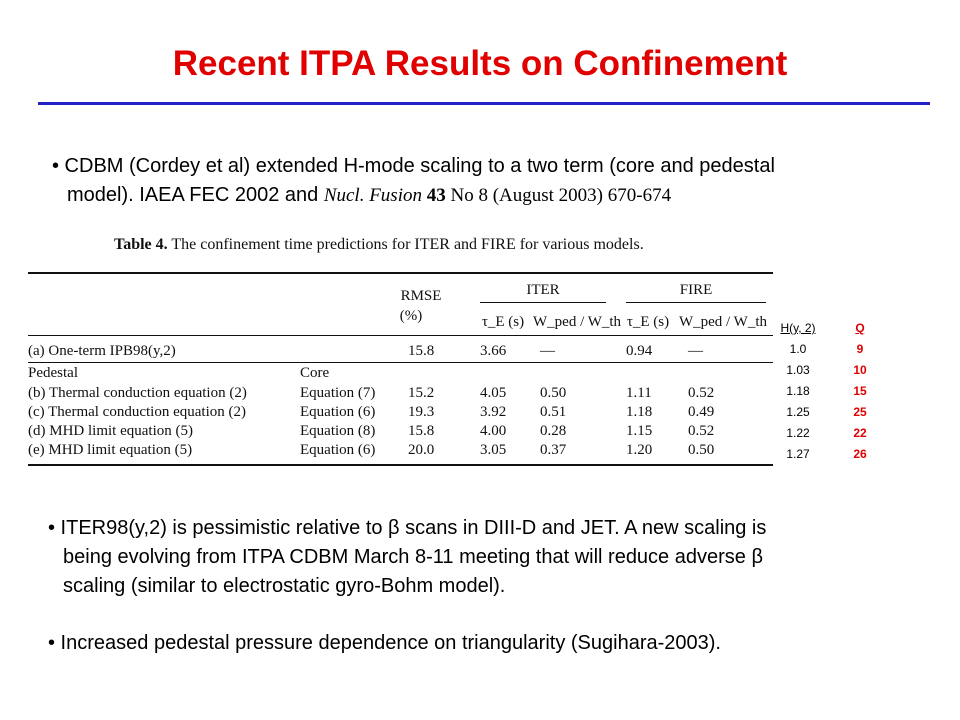 The width and height of the screenshot is (960, 720). What do you see at coordinates (860, 349) in the screenshot?
I see `q-value: 9` at bounding box center [860, 349].